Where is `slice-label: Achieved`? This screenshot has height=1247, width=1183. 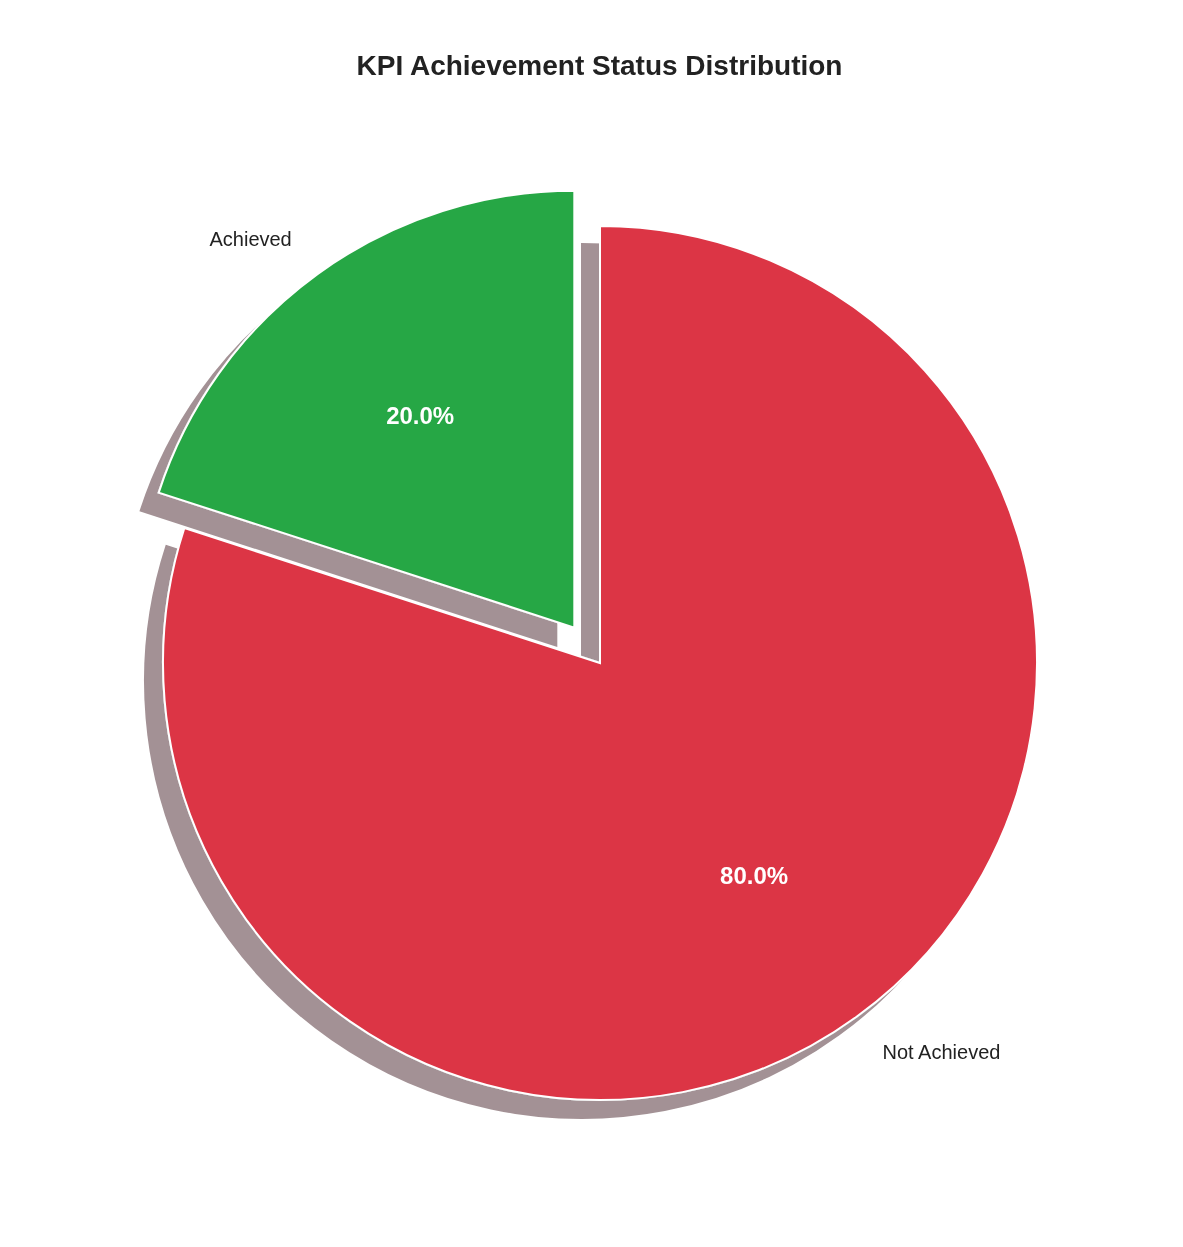
slice-label: Achieved is located at coordinates (250, 238).